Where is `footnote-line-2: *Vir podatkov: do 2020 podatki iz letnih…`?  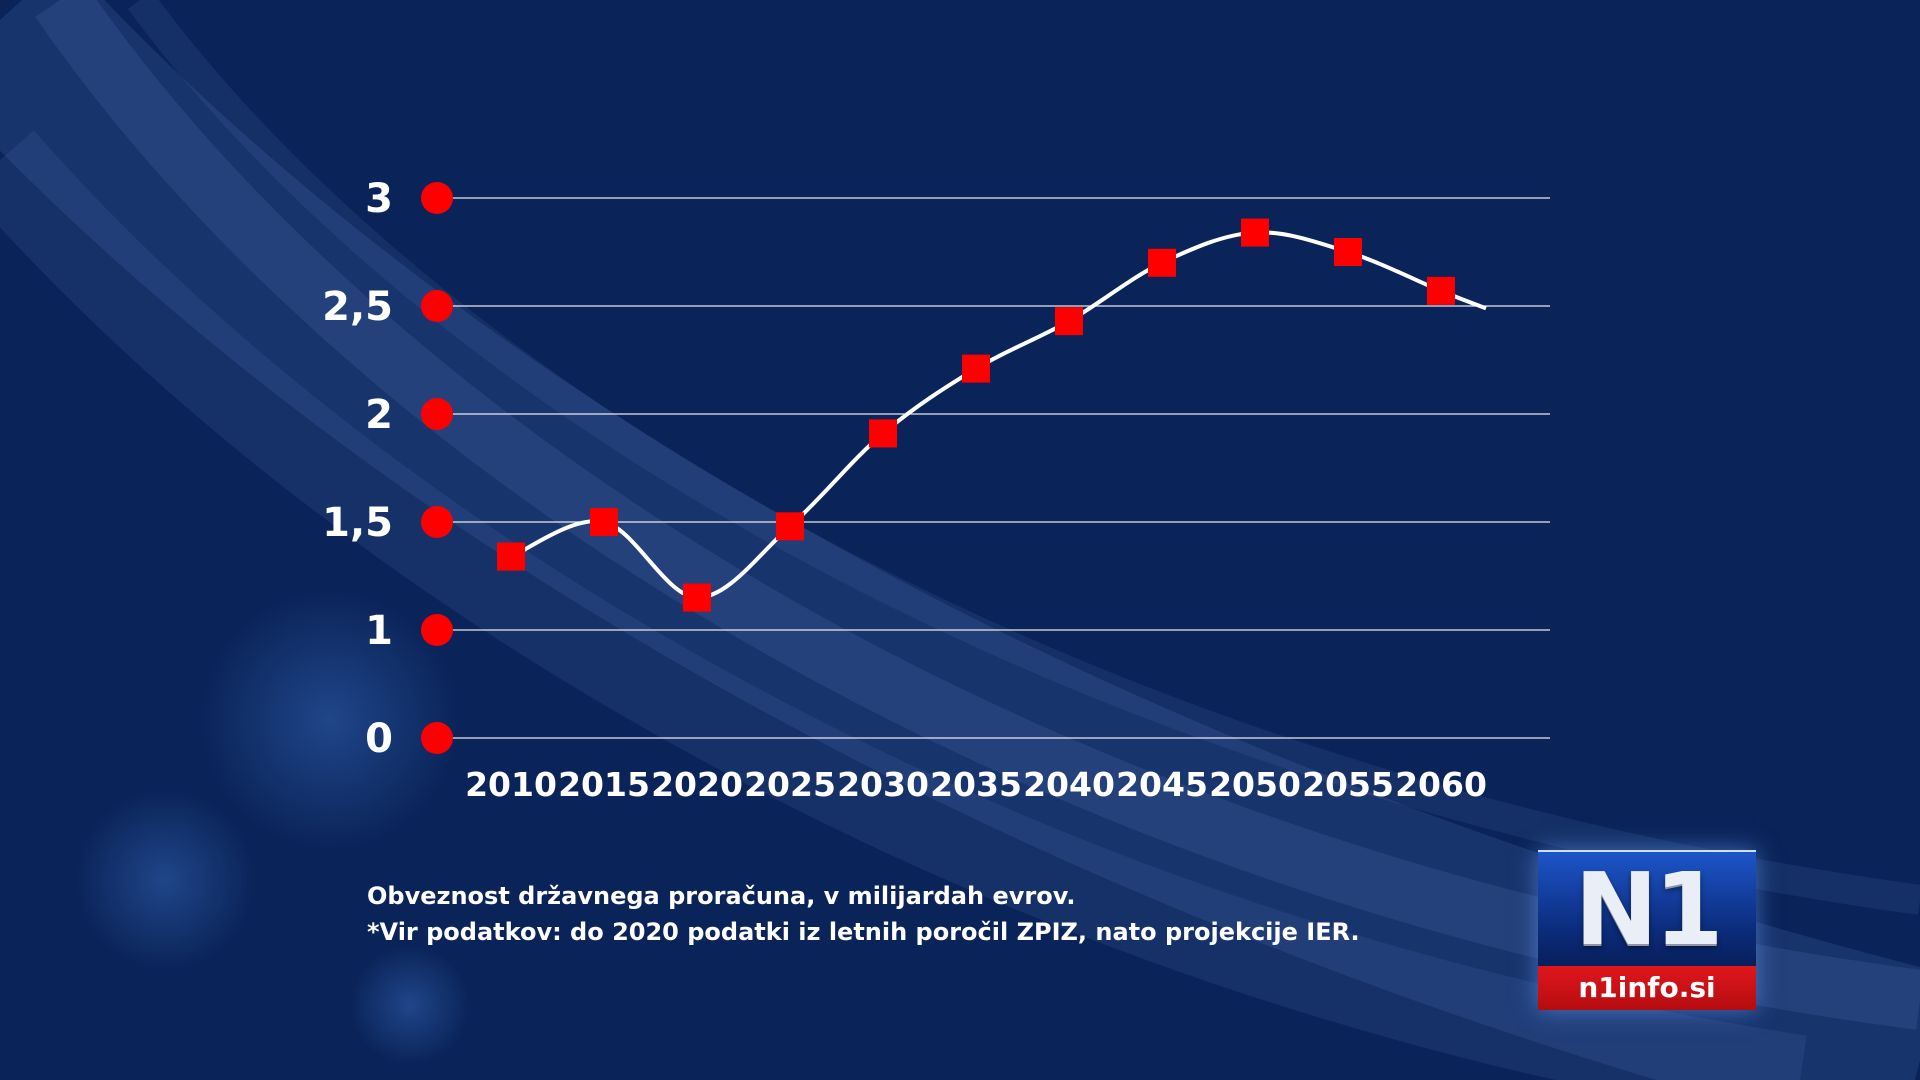
footnote-line-2: *Vir podatkov: do 2020 podatki iz letnih… is located at coordinates (863, 932).